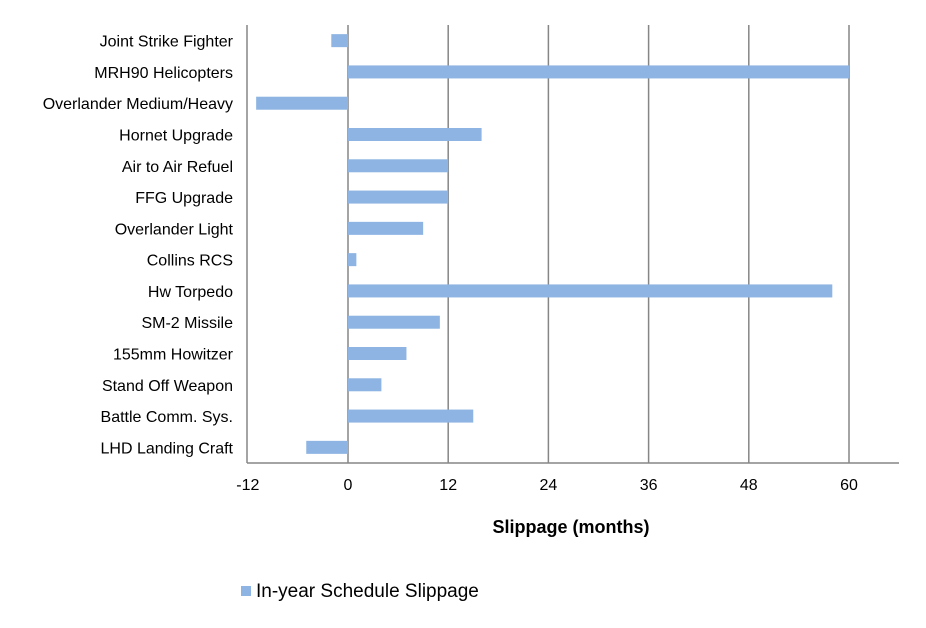 This screenshot has height=628, width=926. I want to click on category-label: Overlander Medium/Heavy, so click(138, 104).